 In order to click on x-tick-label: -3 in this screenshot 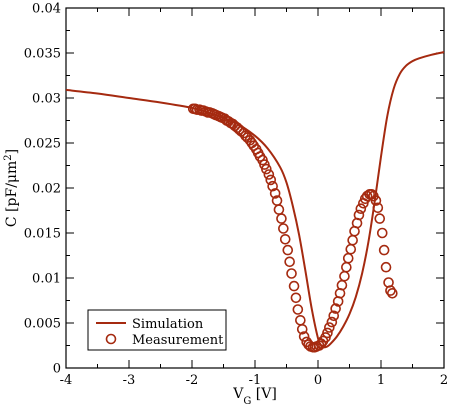, I will do `click(129, 380)`.